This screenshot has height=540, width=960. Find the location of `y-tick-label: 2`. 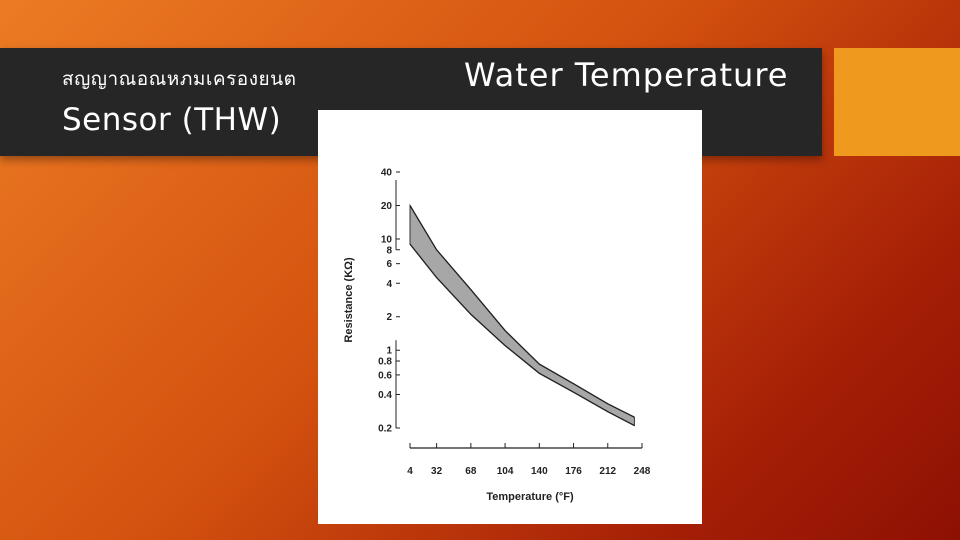

y-tick-label: 2 is located at coordinates (389, 317).